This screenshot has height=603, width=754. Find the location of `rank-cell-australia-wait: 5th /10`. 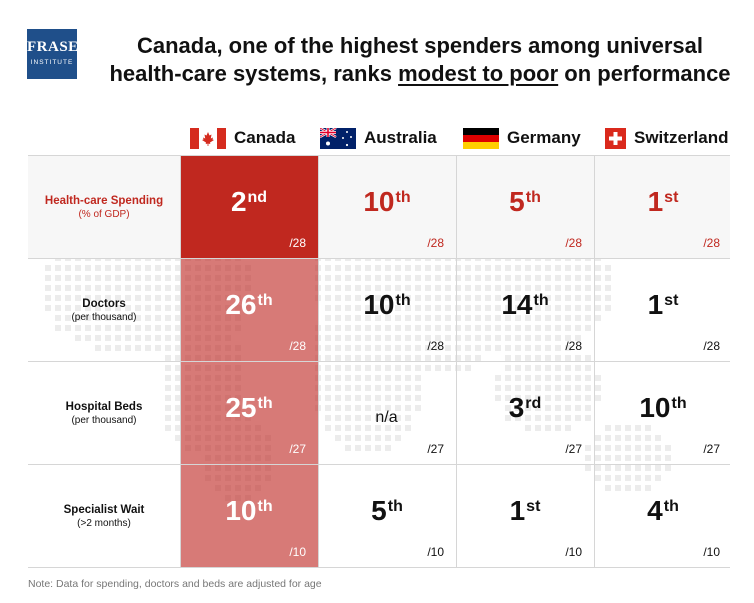

rank-cell-australia-wait: 5th /10 is located at coordinates (387, 515).